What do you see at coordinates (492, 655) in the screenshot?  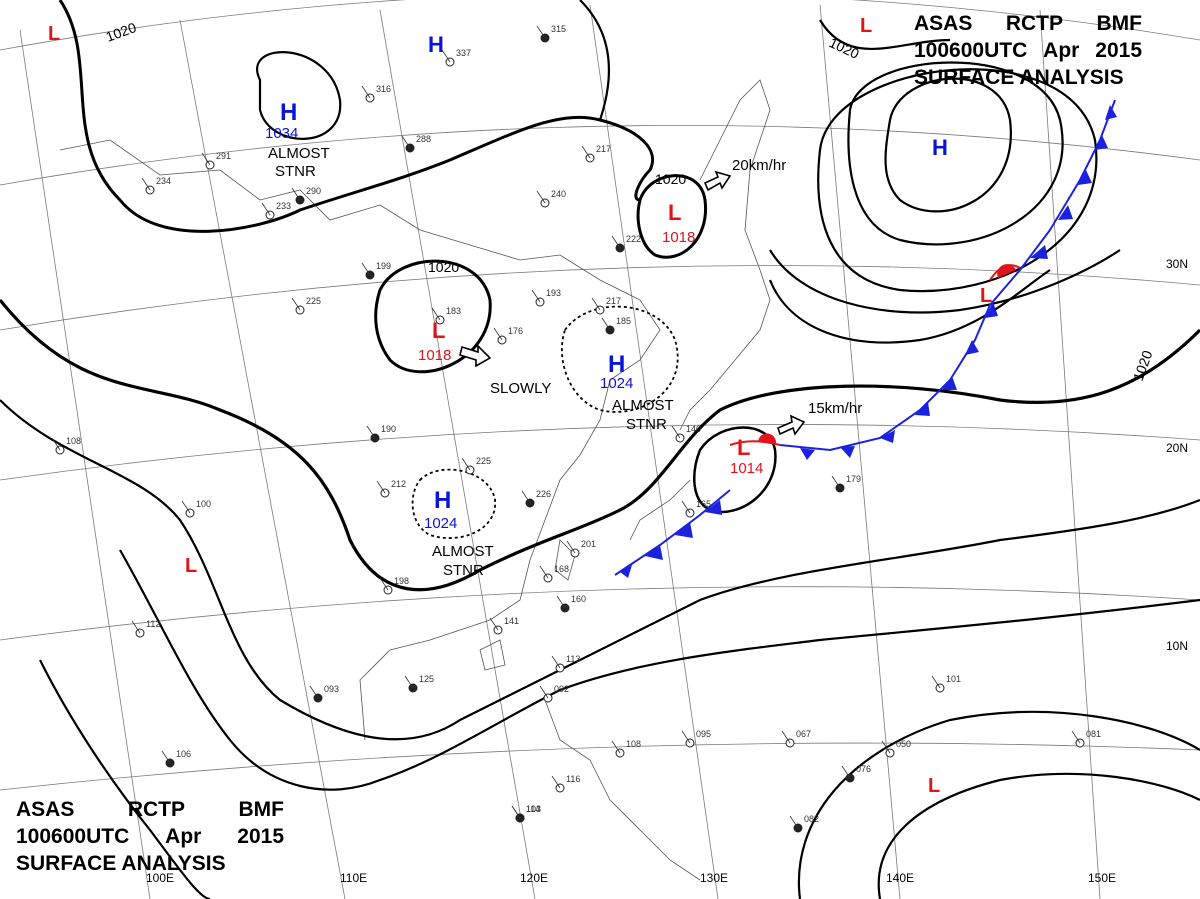 I see `hainan-coast` at bounding box center [492, 655].